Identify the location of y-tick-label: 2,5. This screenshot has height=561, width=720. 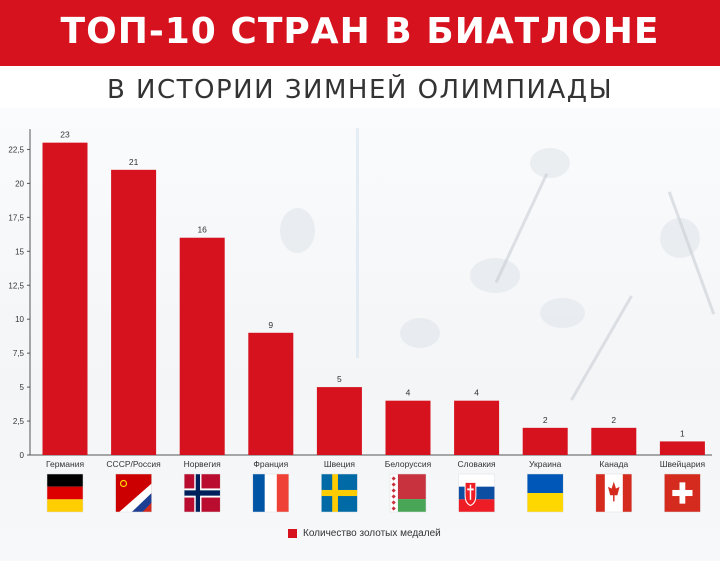
(19, 421).